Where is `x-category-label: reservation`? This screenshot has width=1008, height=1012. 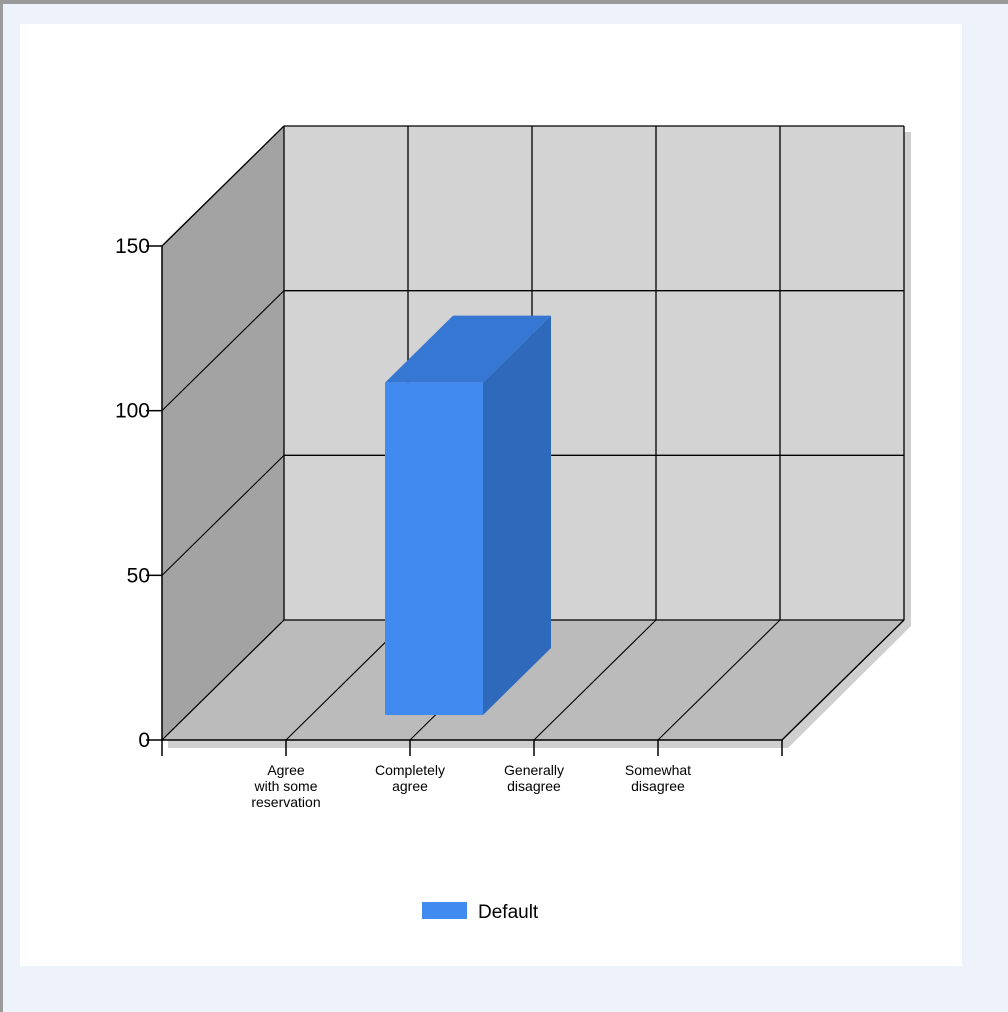
x-category-label: reservation is located at coordinates (285, 802).